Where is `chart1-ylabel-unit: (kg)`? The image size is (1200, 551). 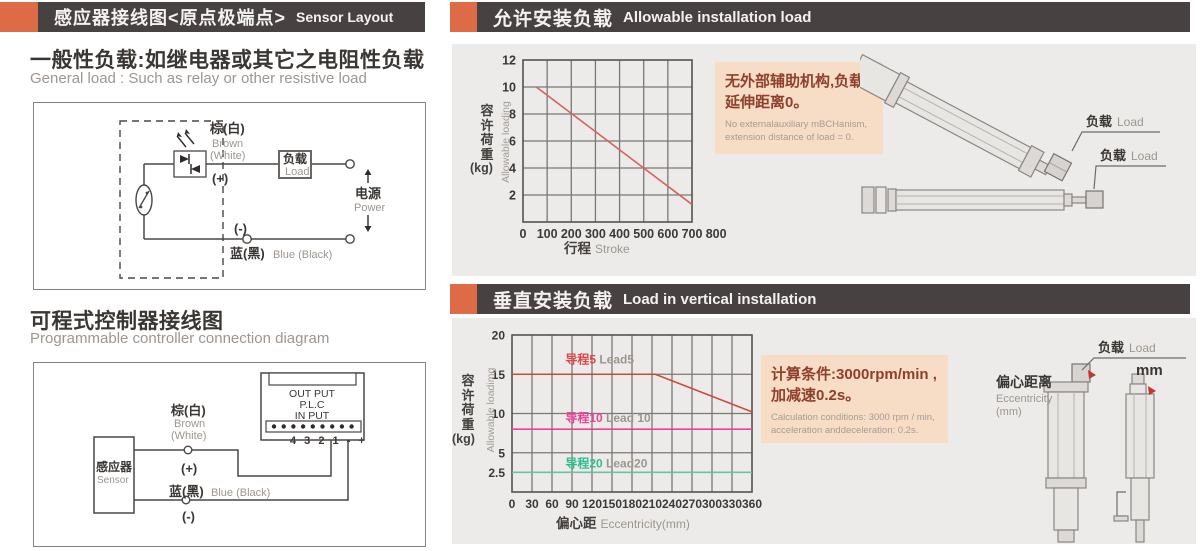 chart1-ylabel-unit: (kg) is located at coordinates (481, 168).